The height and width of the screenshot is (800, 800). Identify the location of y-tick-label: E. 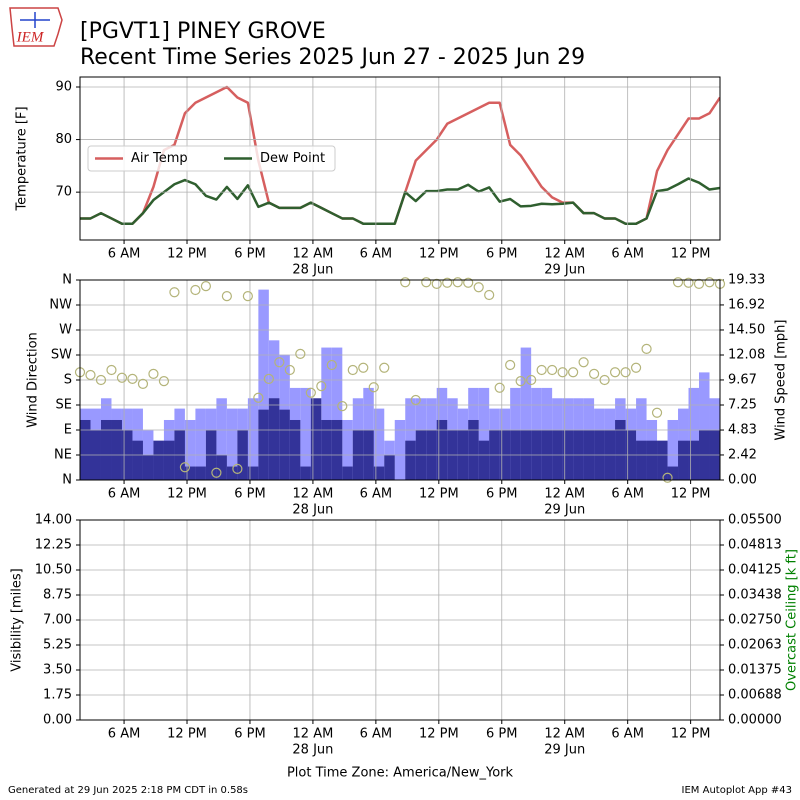
(68, 430).